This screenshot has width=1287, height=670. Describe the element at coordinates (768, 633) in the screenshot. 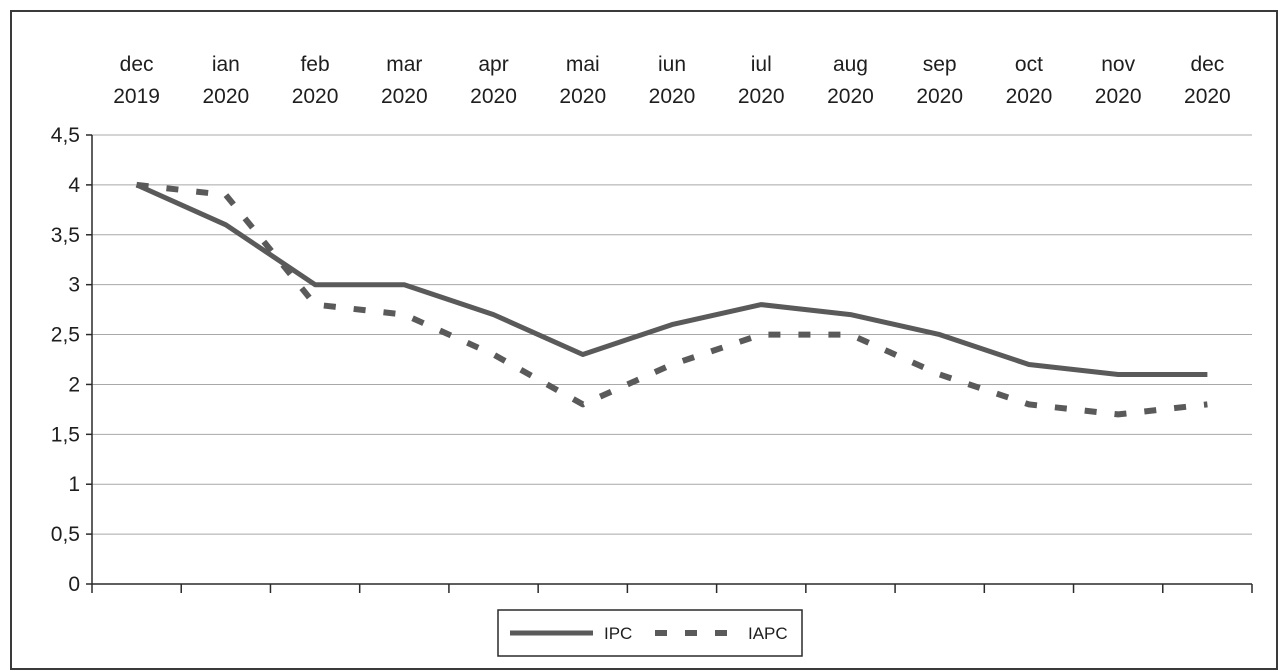

I see `legend-label-iapc: IAPC` at that location.